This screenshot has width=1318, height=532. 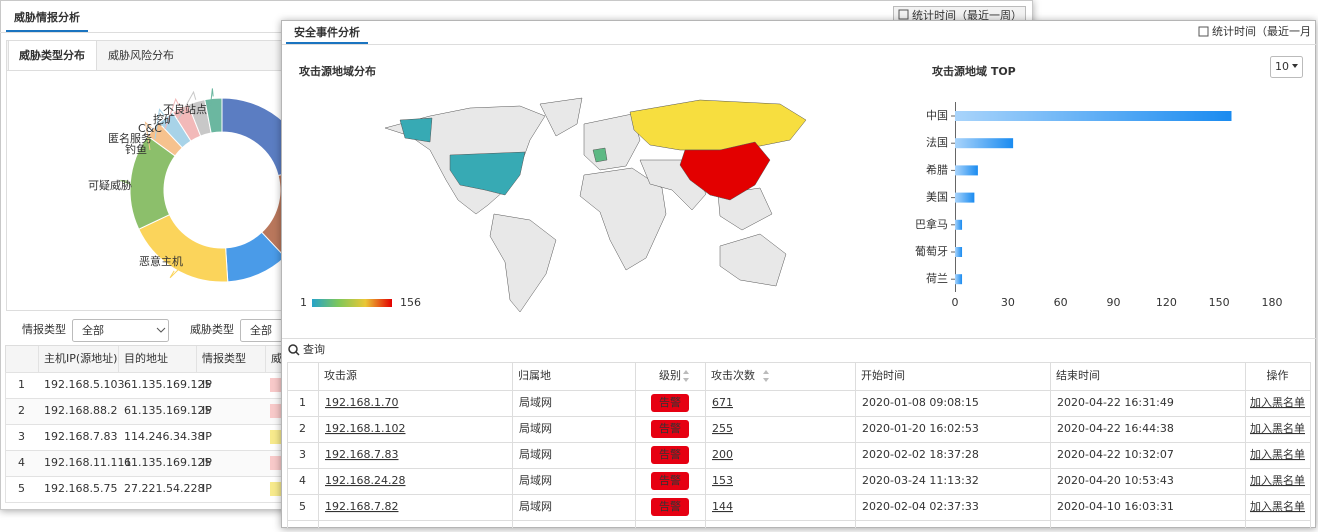 What do you see at coordinates (212, 329) in the screenshot?
I see `filter-label: 威胁类型` at bounding box center [212, 329].